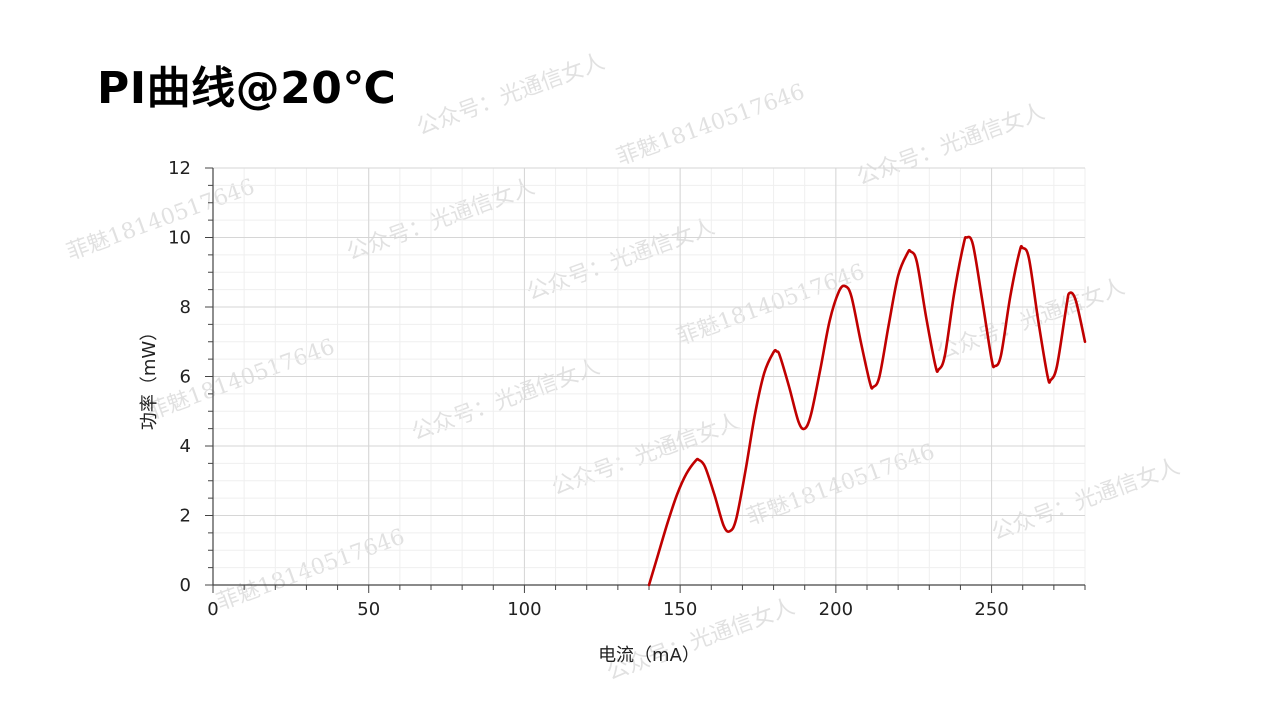 The width and height of the screenshot is (1269, 714). What do you see at coordinates (368, 609) in the screenshot?
I see `x-tick-label: 50` at bounding box center [368, 609].